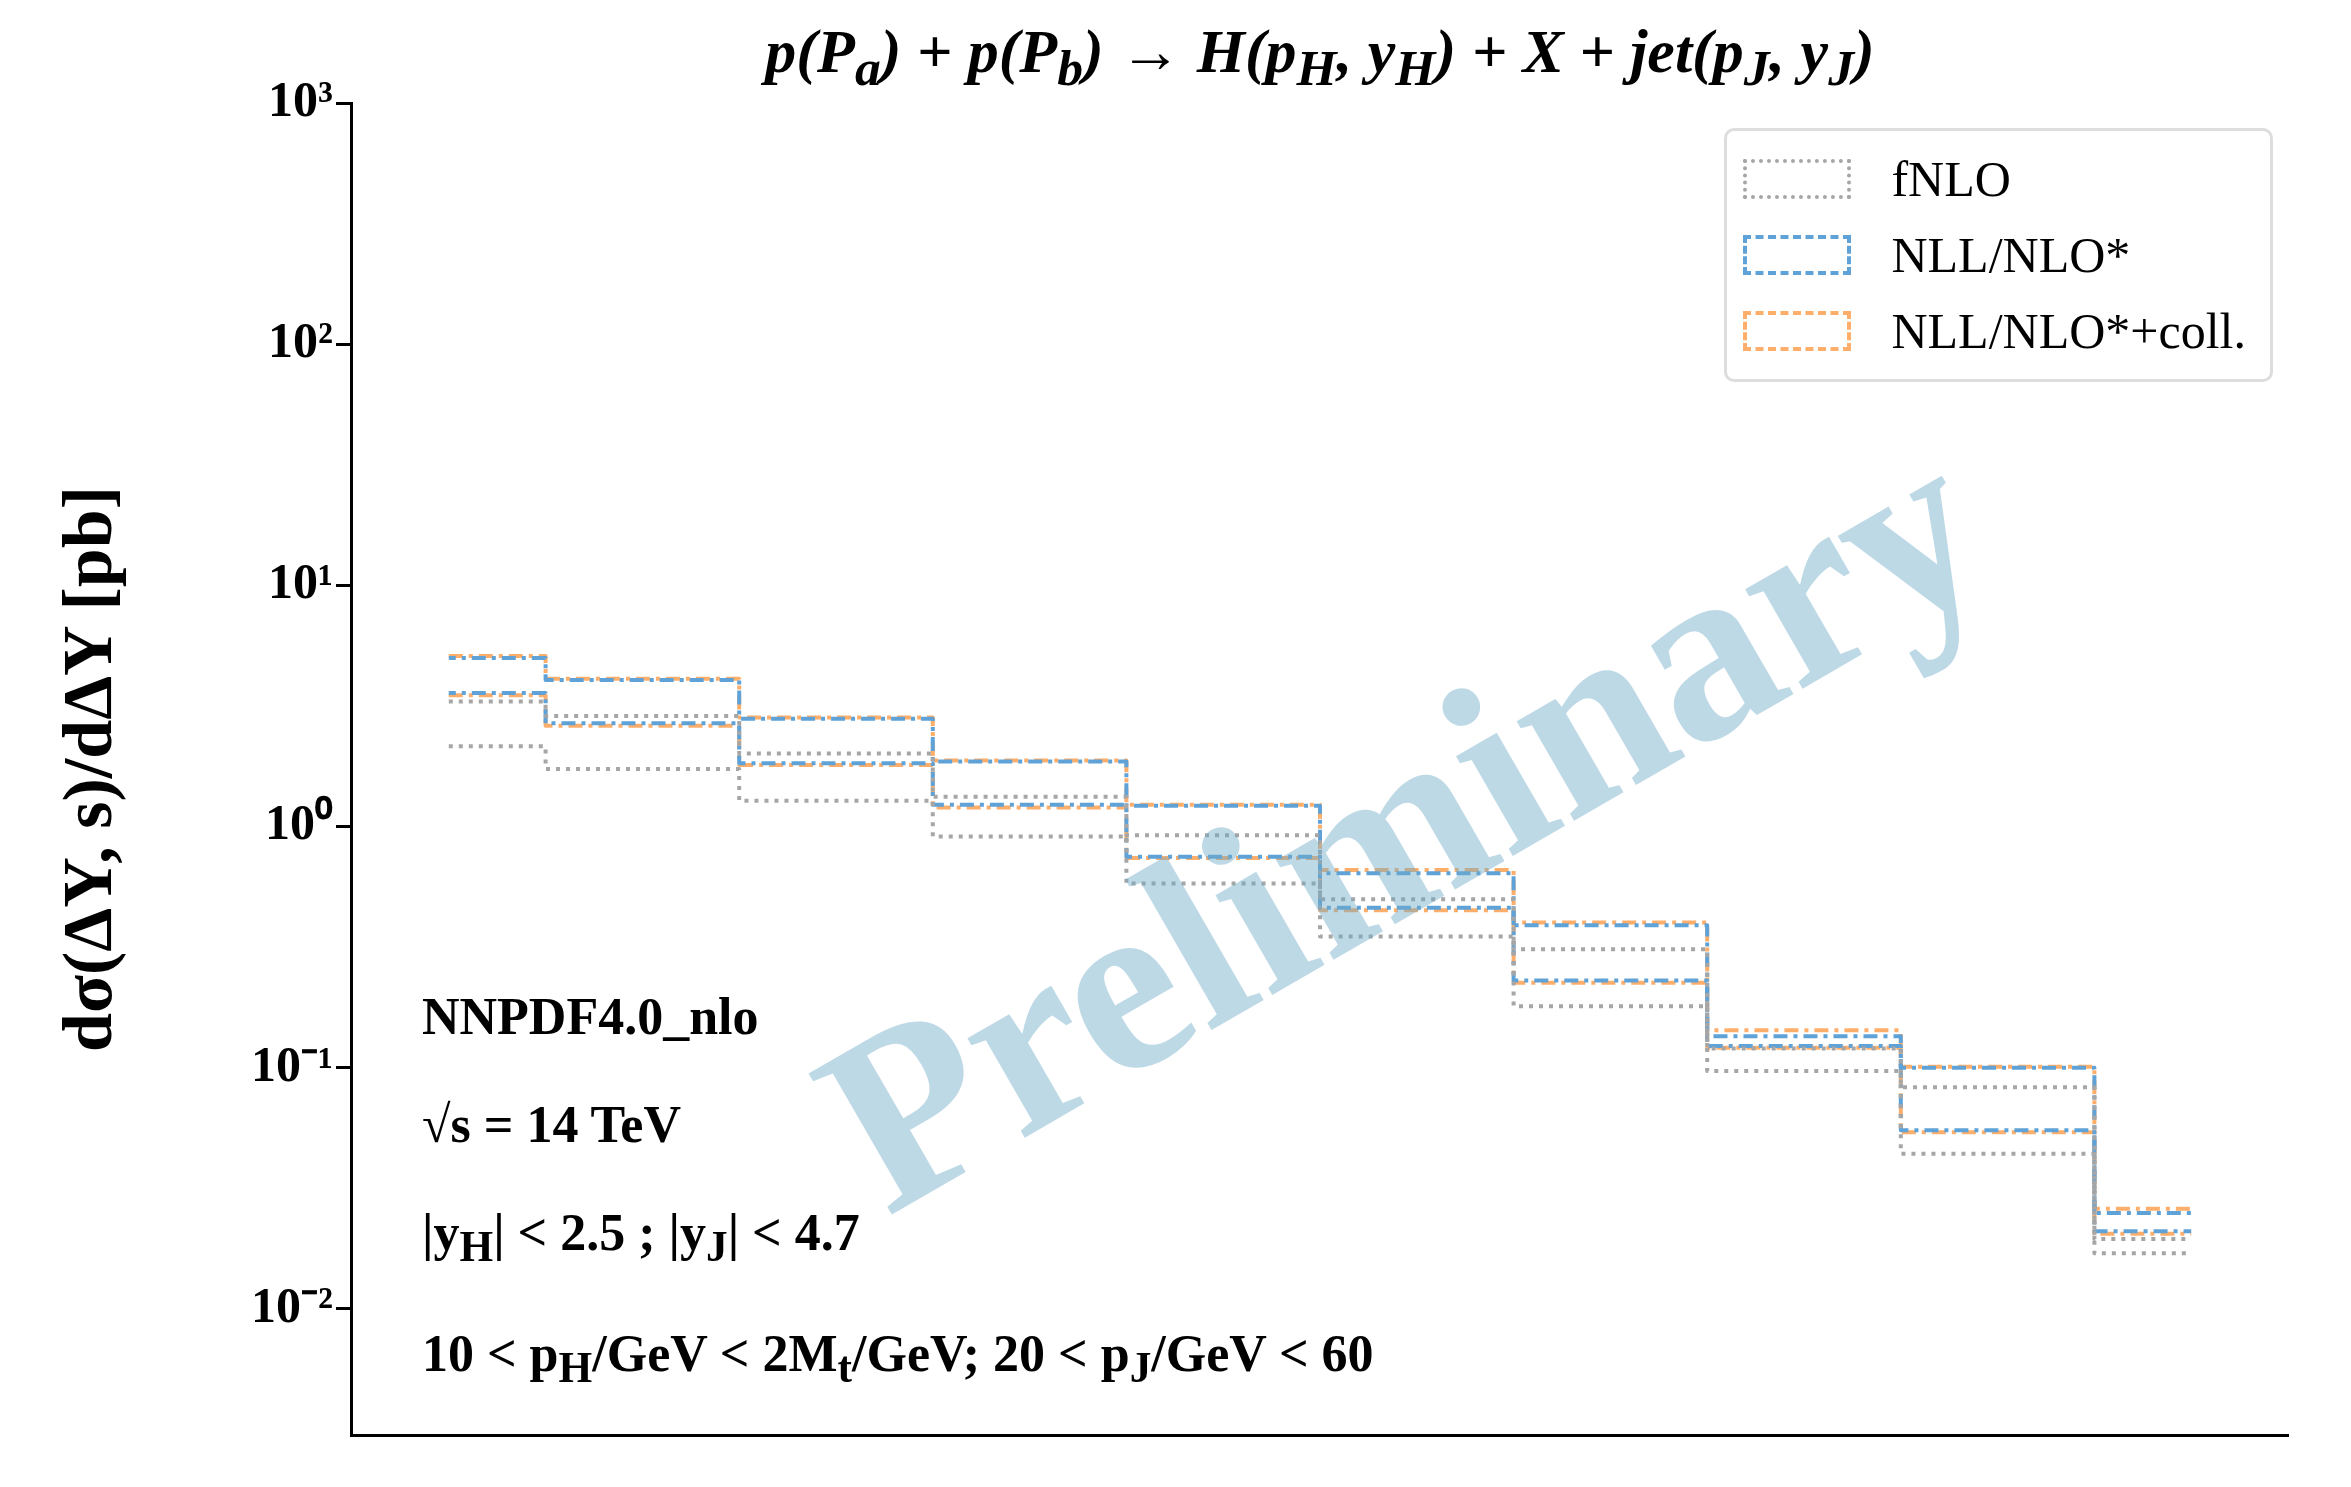 The width and height of the screenshot is (2351, 1487). What do you see at coordinates (897, 1359) in the screenshot?
I see `annotation: 10 < p$_{H}$/GeV < 2M$_{t}$/GeV; 20 < p$_{J}$/GeV < 60` at bounding box center [897, 1359].